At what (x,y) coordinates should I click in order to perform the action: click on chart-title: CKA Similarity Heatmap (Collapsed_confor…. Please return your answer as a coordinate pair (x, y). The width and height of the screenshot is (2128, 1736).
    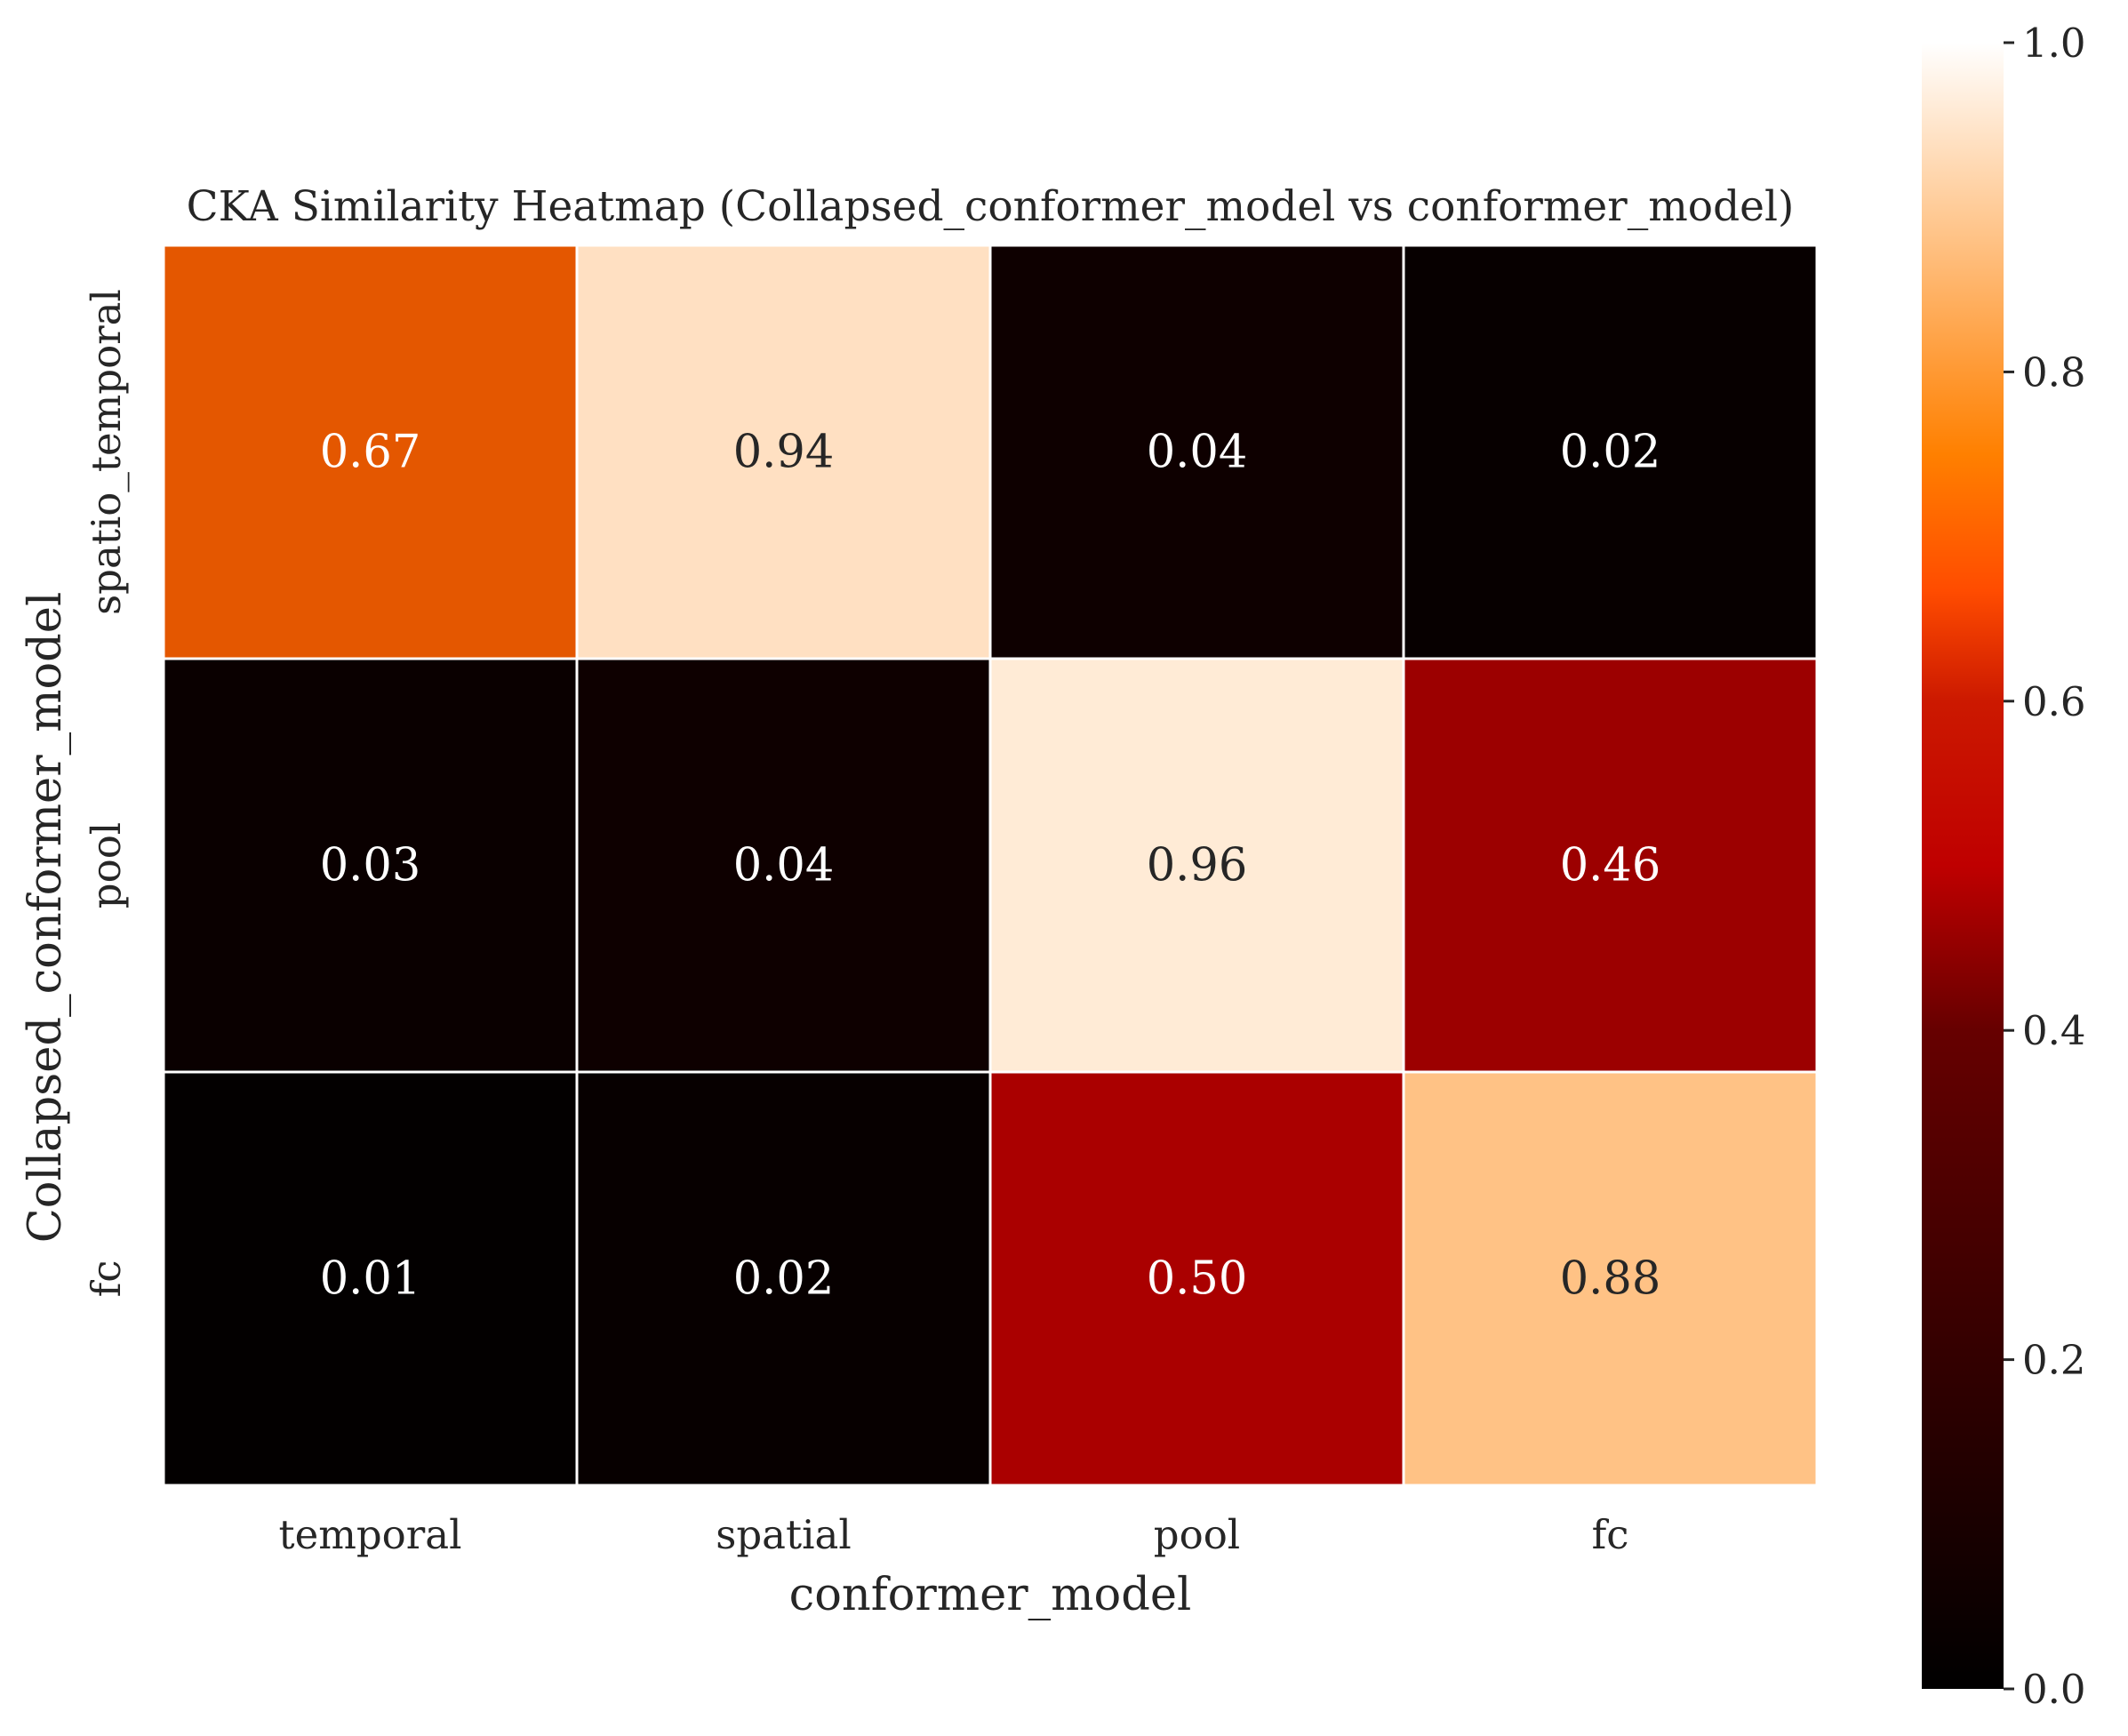
    Looking at the image, I should click on (991, 206).